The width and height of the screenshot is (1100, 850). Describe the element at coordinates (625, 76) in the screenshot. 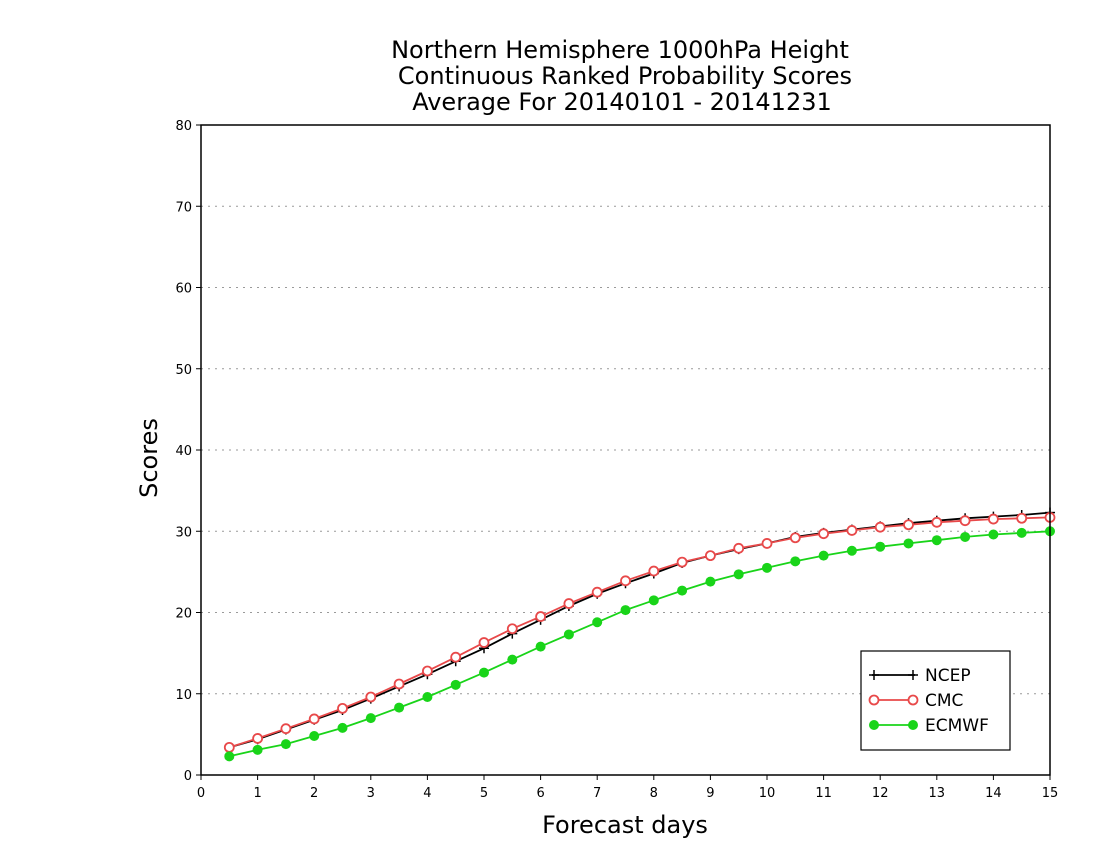

I see `chart-title-line-2: Continuous Ranked Probability Scores` at that location.